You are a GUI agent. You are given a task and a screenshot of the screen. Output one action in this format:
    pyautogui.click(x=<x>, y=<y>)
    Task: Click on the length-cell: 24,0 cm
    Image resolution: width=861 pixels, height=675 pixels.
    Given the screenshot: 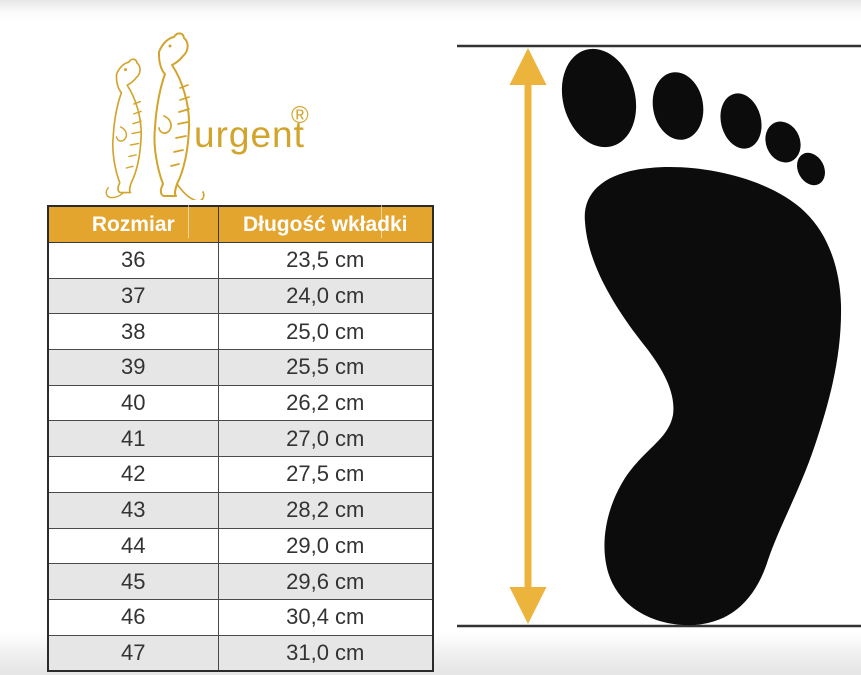 What is the action you would take?
    pyautogui.click(x=325, y=296)
    